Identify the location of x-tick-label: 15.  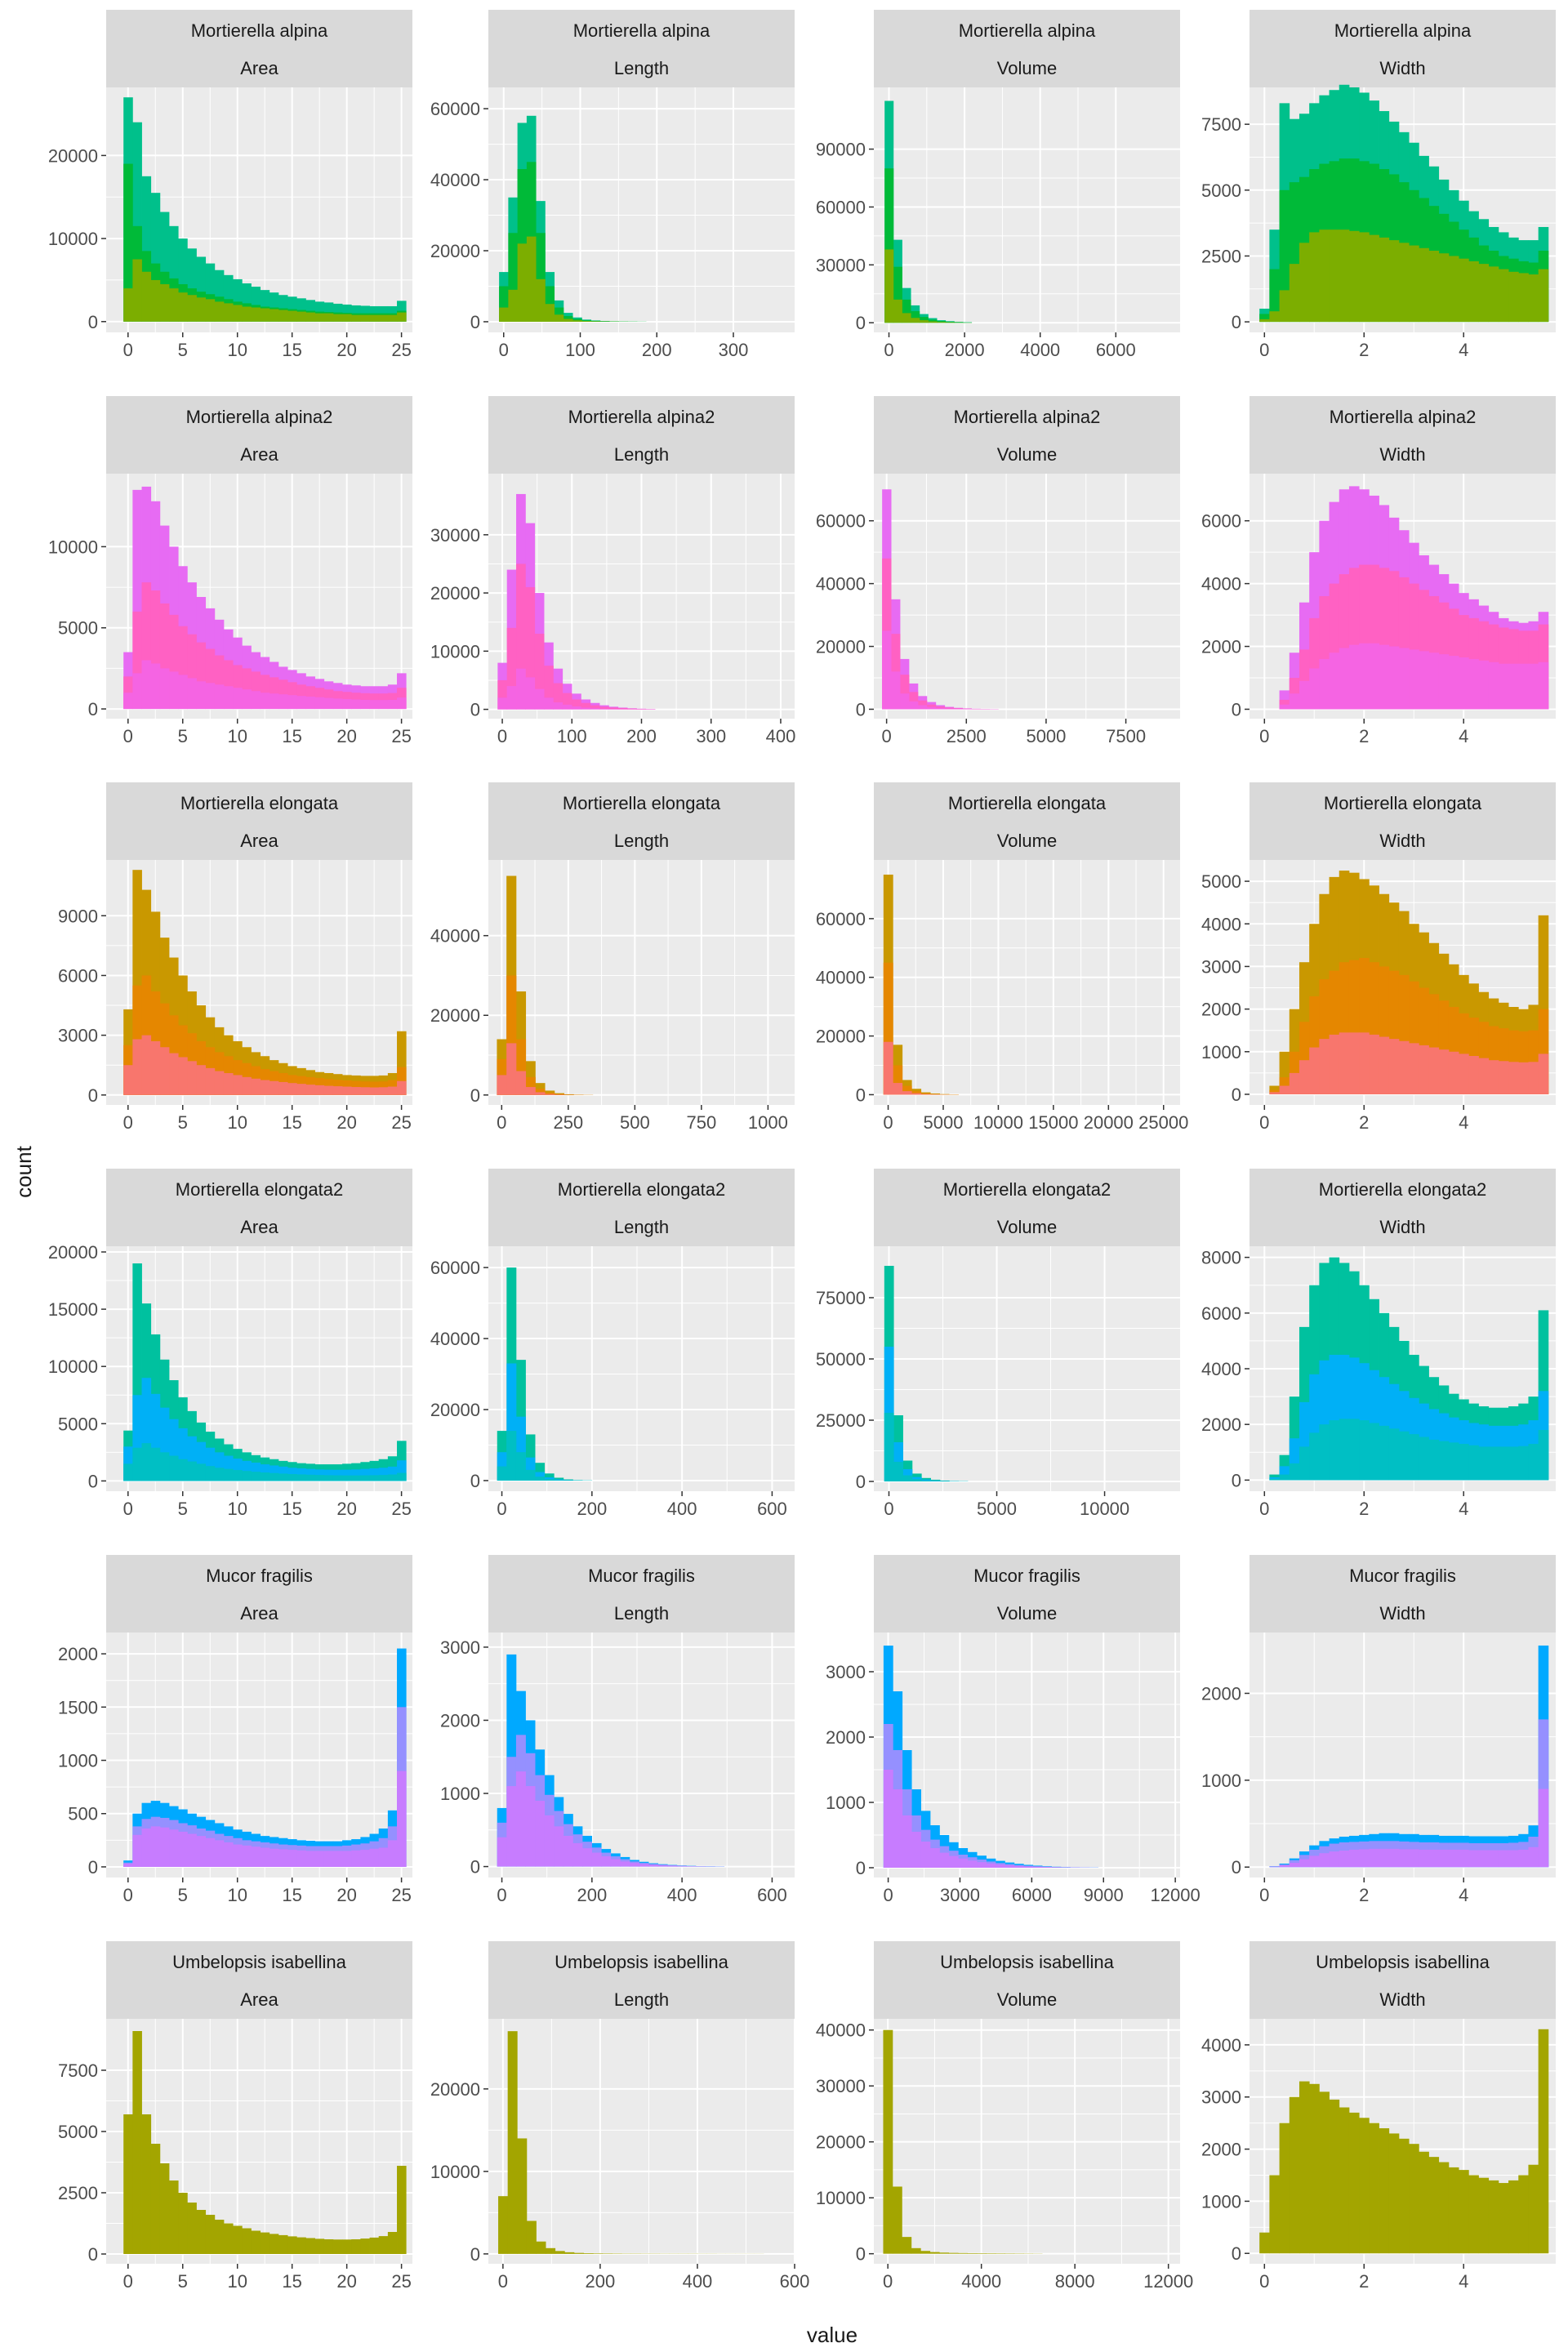
(291, 736).